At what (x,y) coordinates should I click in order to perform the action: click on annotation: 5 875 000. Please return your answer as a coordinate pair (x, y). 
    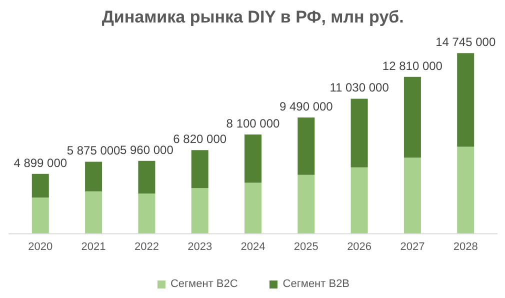
    Looking at the image, I should click on (93, 151).